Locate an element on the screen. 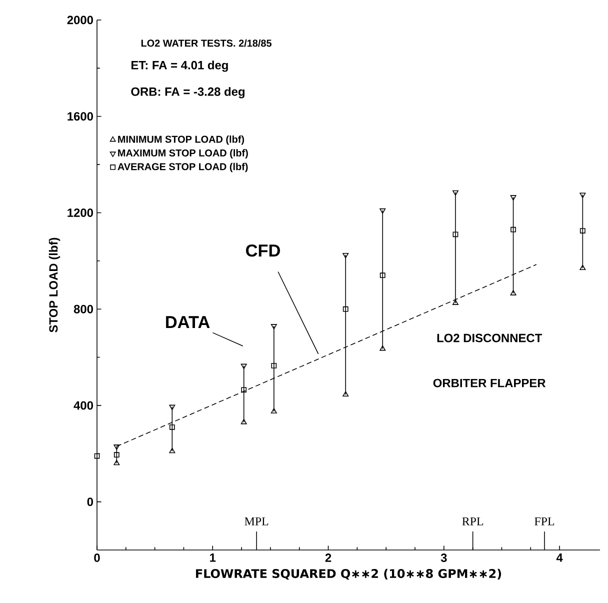 Image resolution: width=608 pixels, height=603 pixels. y-tick-label: 800 is located at coordinates (83, 309).